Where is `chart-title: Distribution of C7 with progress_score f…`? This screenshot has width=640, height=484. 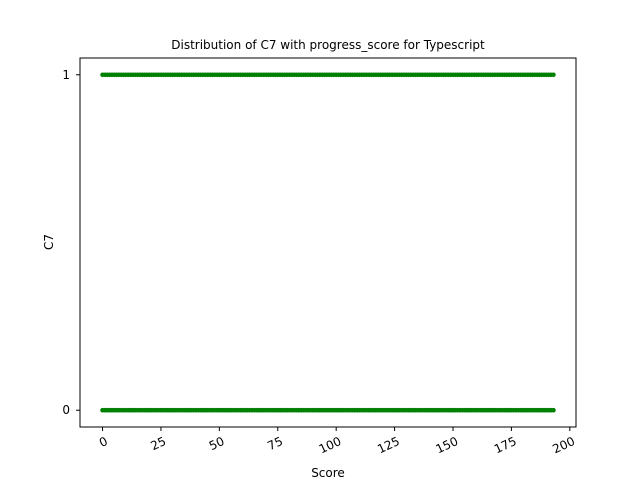 chart-title: Distribution of C7 with progress_score f… is located at coordinates (328, 45).